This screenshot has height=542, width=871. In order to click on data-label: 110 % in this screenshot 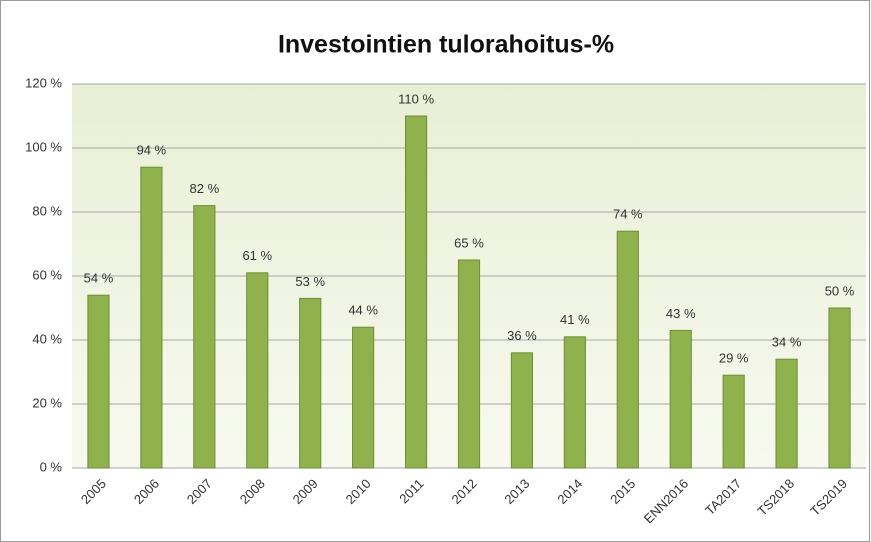, I will do `click(416, 98)`.